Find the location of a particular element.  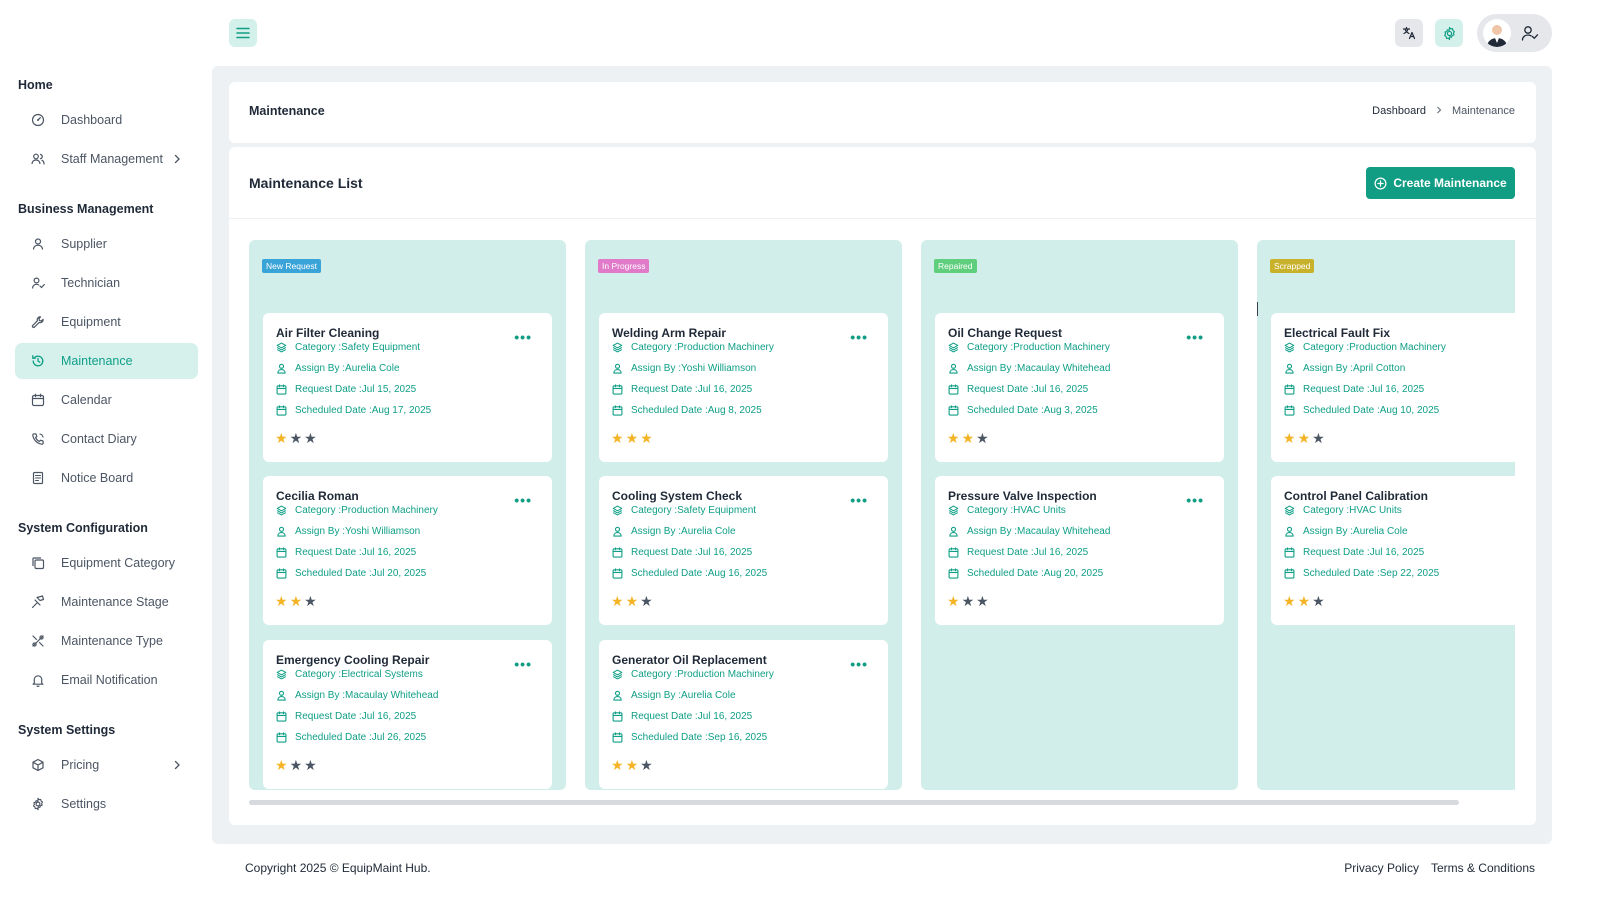

sidebar-item-email-notification: Email Notification is located at coordinates (106, 680).